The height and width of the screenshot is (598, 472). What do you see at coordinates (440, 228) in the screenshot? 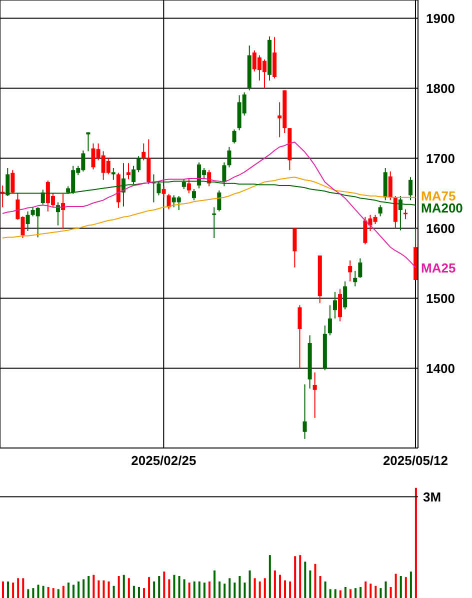
I see `y-tick-label: 1600` at bounding box center [440, 228].